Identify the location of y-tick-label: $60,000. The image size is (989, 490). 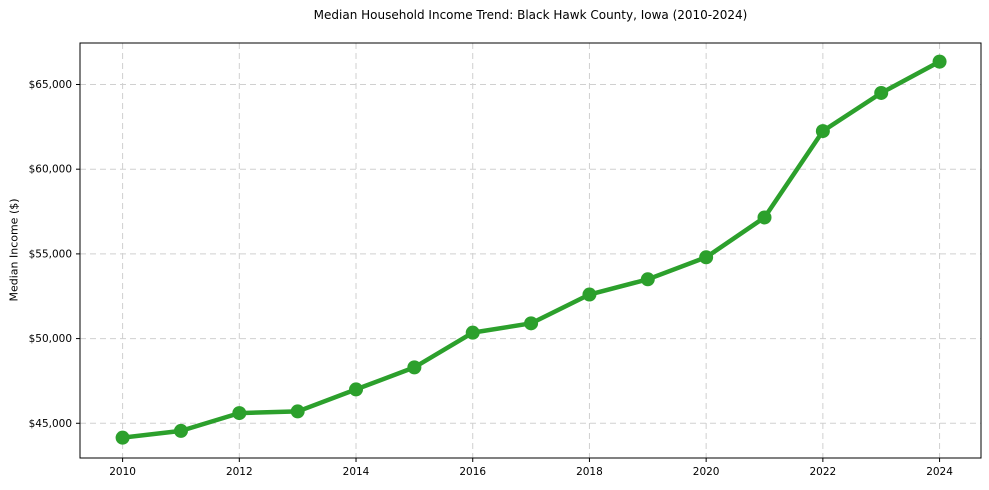
(50, 170).